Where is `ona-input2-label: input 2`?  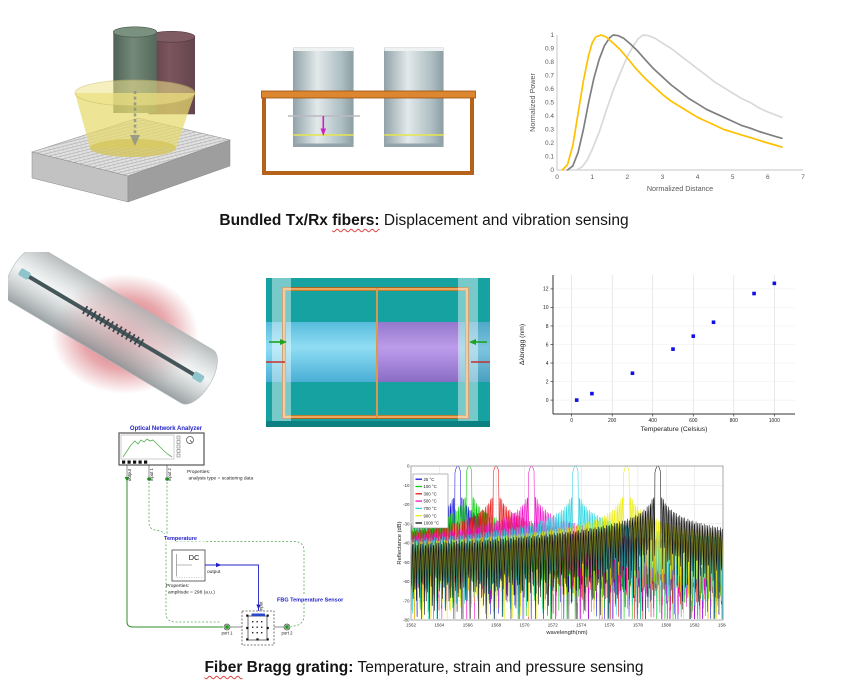
ona-input2-label: input 2 is located at coordinates (169, 474).